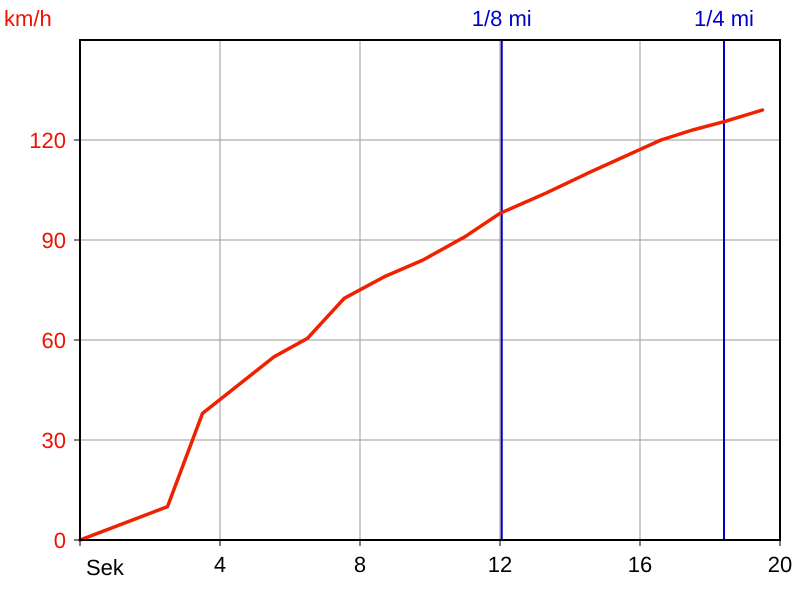  I want to click on y-tick-label: 120, so click(47, 140).